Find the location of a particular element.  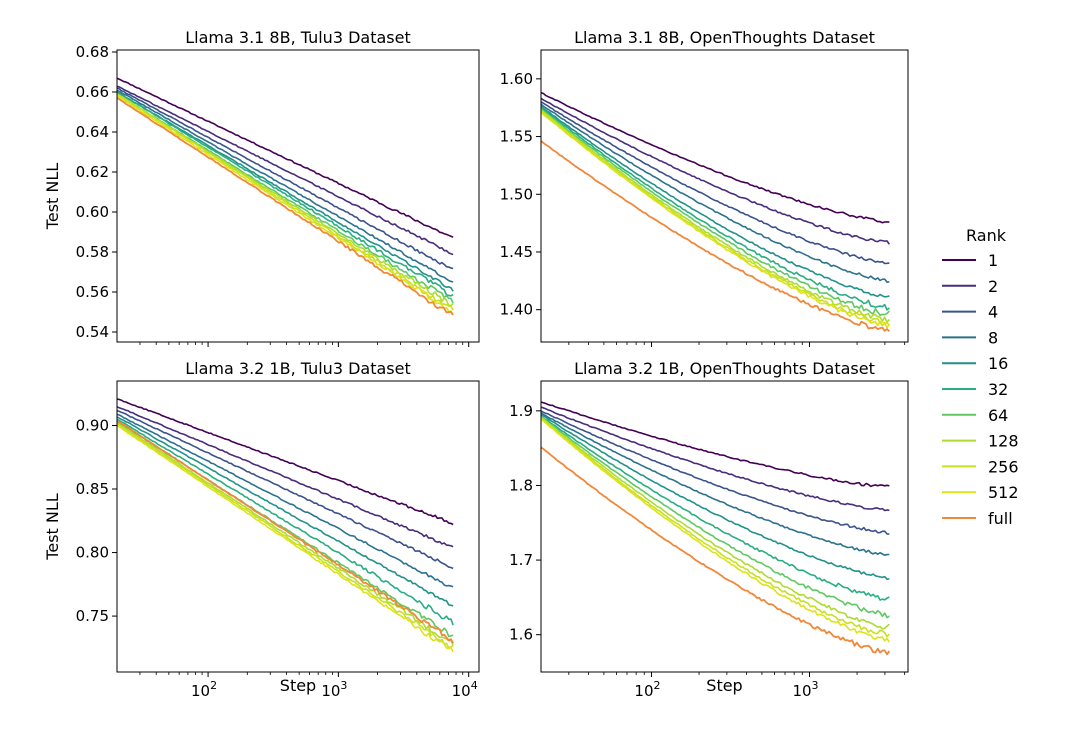

legend-entry-1: 1 is located at coordinates (970, 260).